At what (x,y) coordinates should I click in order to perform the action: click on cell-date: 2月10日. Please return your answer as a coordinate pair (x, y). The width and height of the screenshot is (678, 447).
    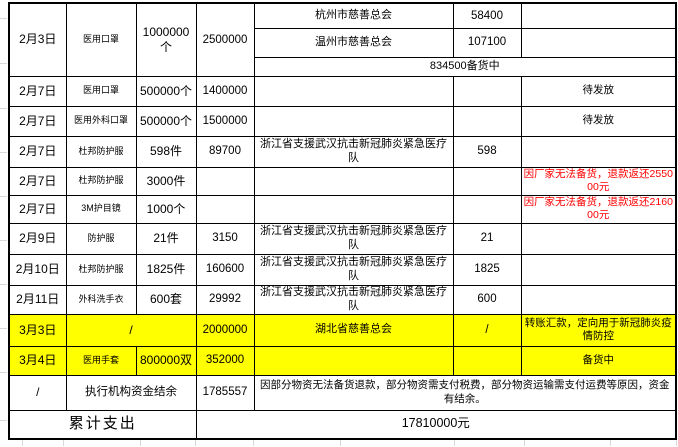
    Looking at the image, I should click on (37, 269).